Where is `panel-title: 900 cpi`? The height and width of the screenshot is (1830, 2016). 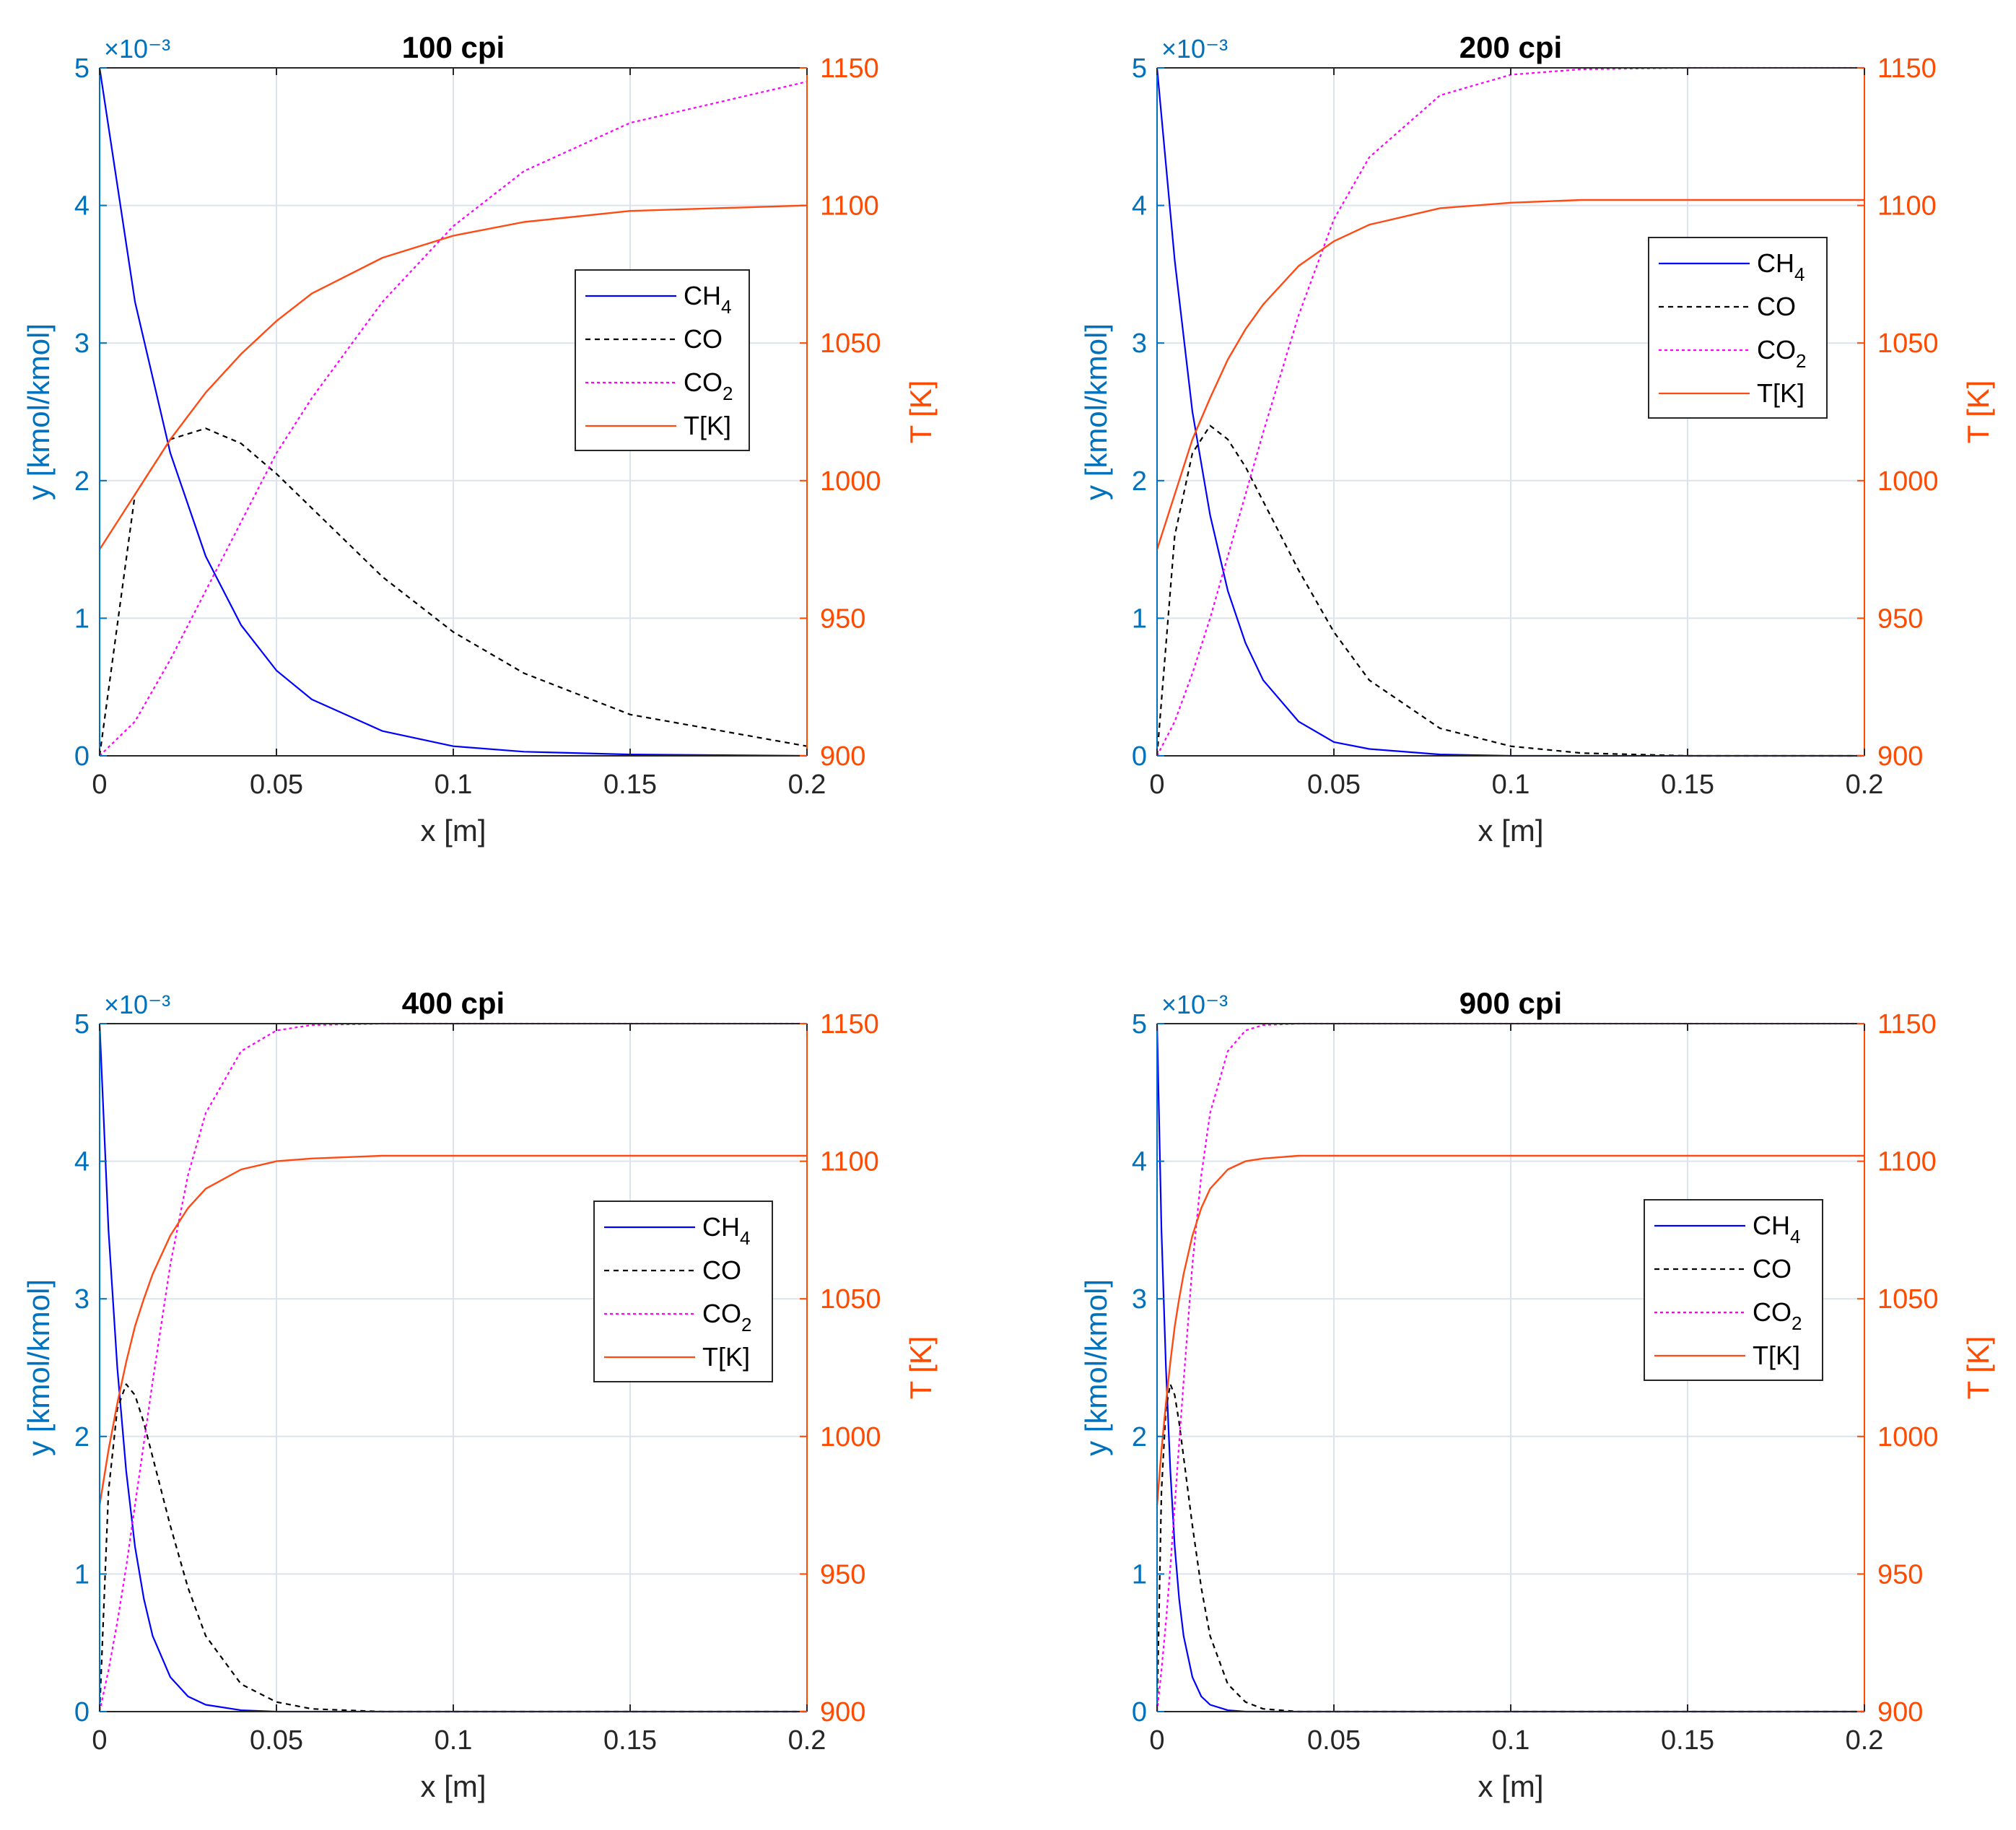 panel-title: 900 cpi is located at coordinates (1510, 1003).